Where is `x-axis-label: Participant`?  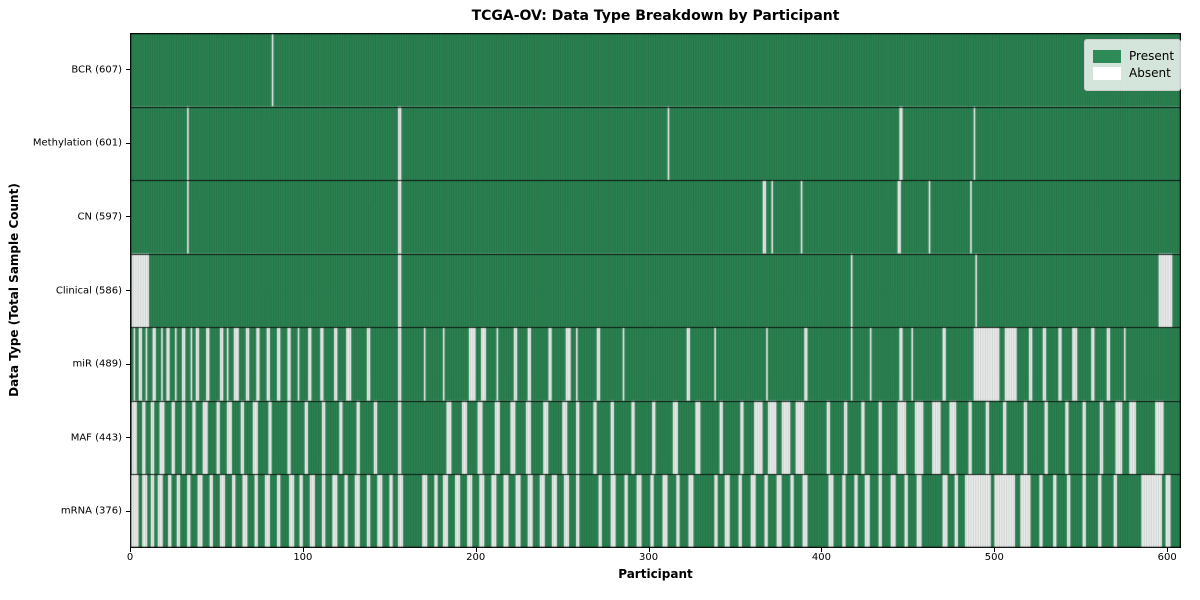 x-axis-label: Participant is located at coordinates (655, 574).